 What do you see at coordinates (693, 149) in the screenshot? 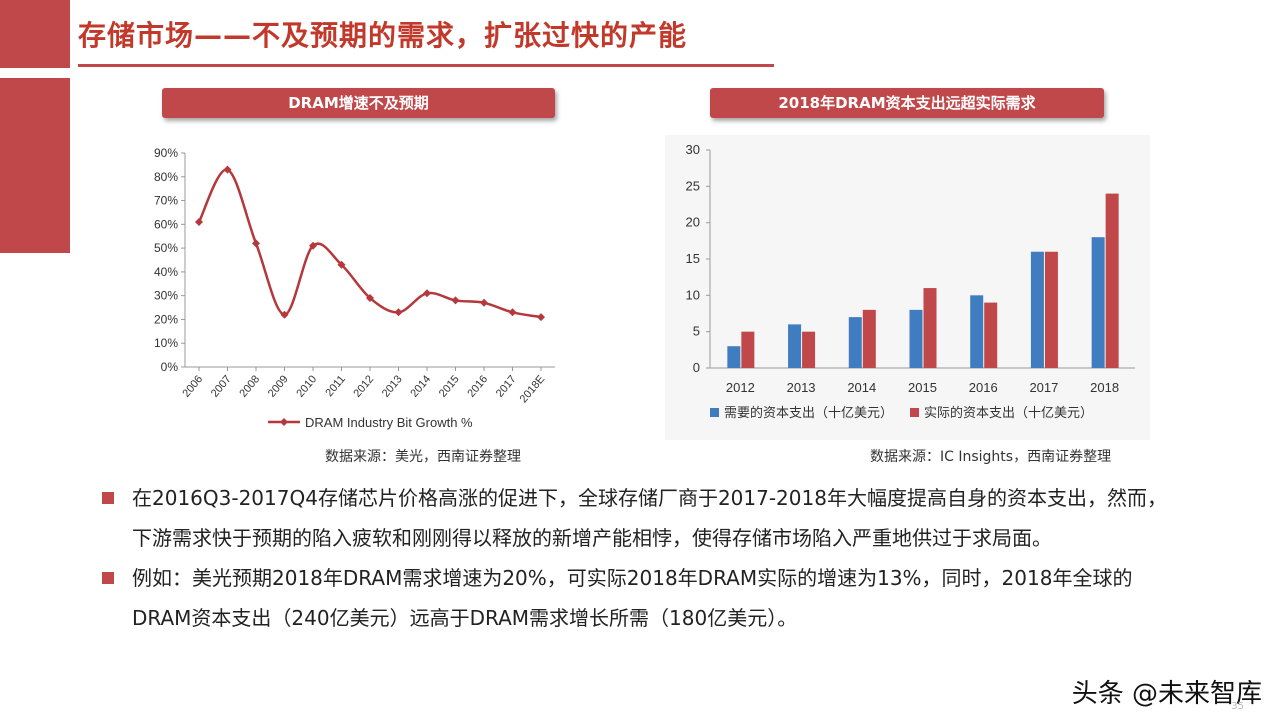
I see `y-tick-label: 30` at bounding box center [693, 149].